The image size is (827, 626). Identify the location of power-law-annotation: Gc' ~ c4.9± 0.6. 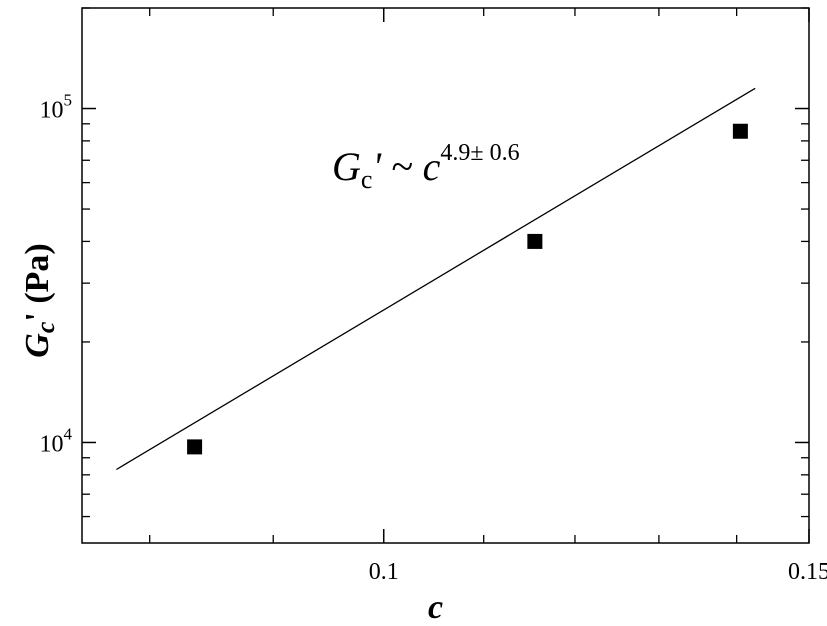
(426, 167).